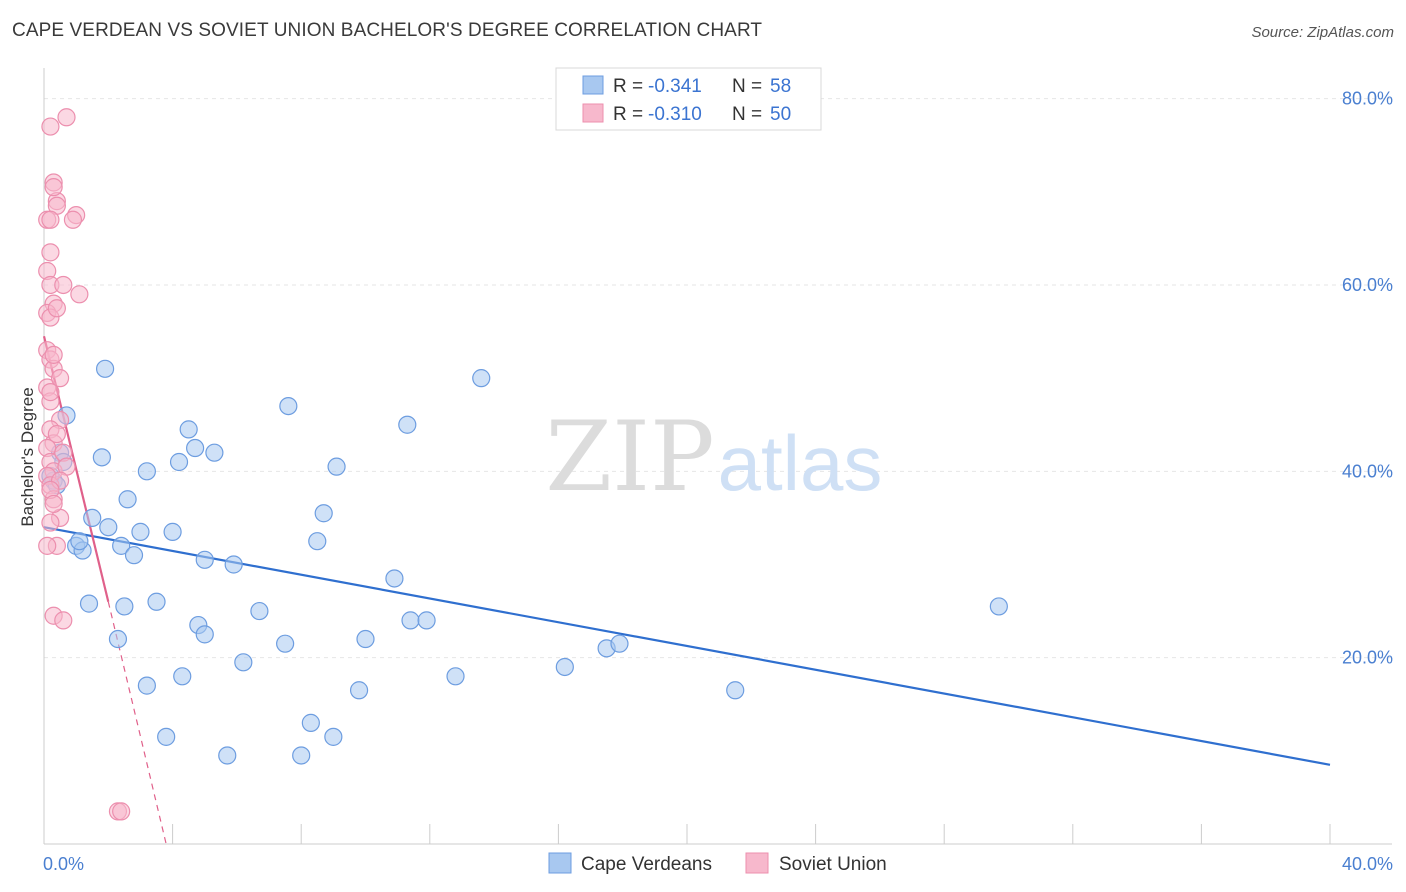 This screenshot has width=1406, height=892. Describe the element at coordinates (800, 463) in the screenshot. I see `watermark-atlas: atlas` at that location.